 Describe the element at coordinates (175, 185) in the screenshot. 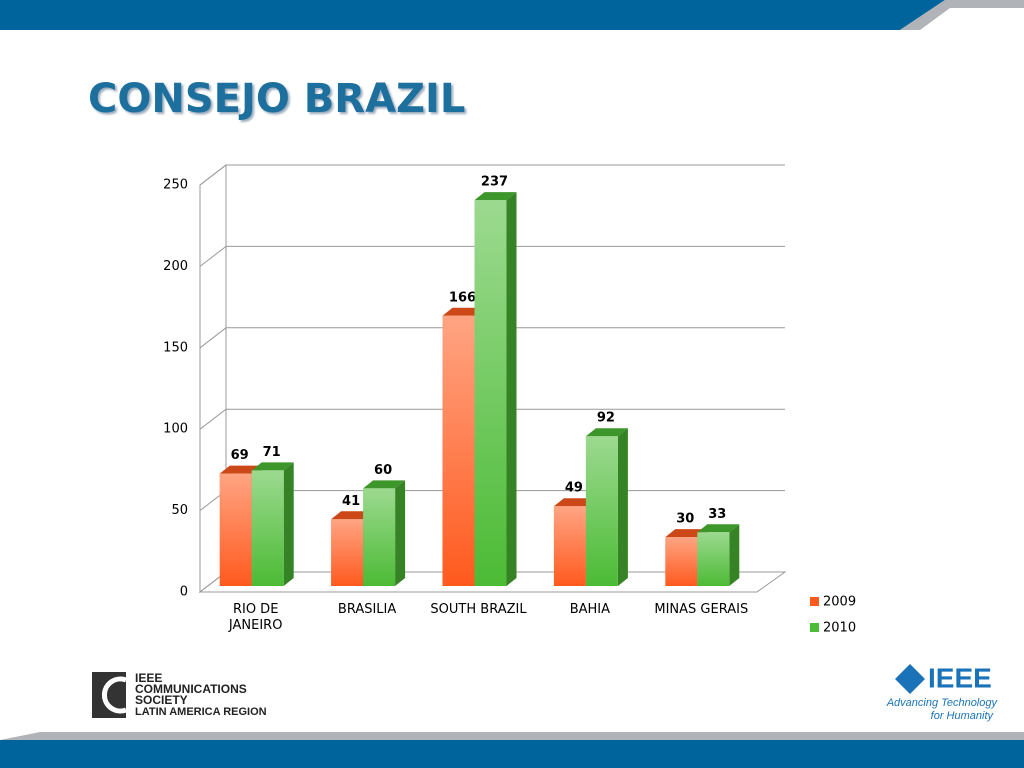

I see `y-tick-label: 250` at that location.